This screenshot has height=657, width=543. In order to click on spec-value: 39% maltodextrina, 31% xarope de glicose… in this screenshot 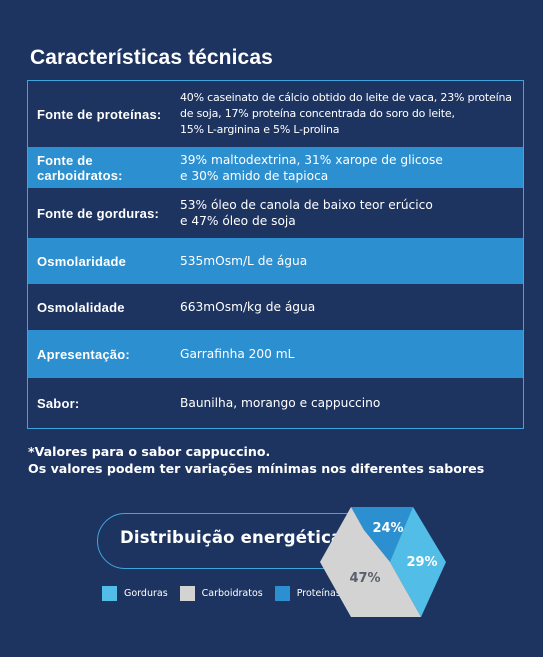, I will do `click(351, 168)`.